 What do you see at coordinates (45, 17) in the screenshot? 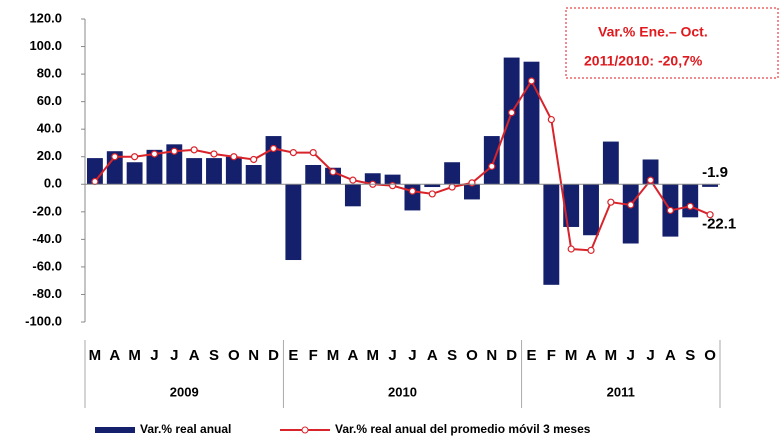
I see `y-tick-label: 120.0` at bounding box center [45, 17].